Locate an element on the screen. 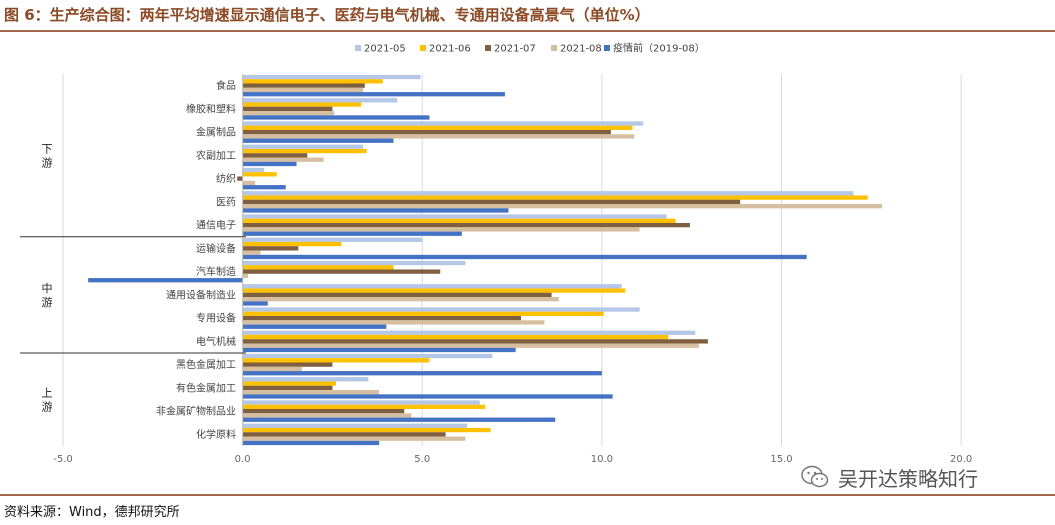 The height and width of the screenshot is (525, 1055). watermark: 吴开达策略知行 is located at coordinates (889, 477).